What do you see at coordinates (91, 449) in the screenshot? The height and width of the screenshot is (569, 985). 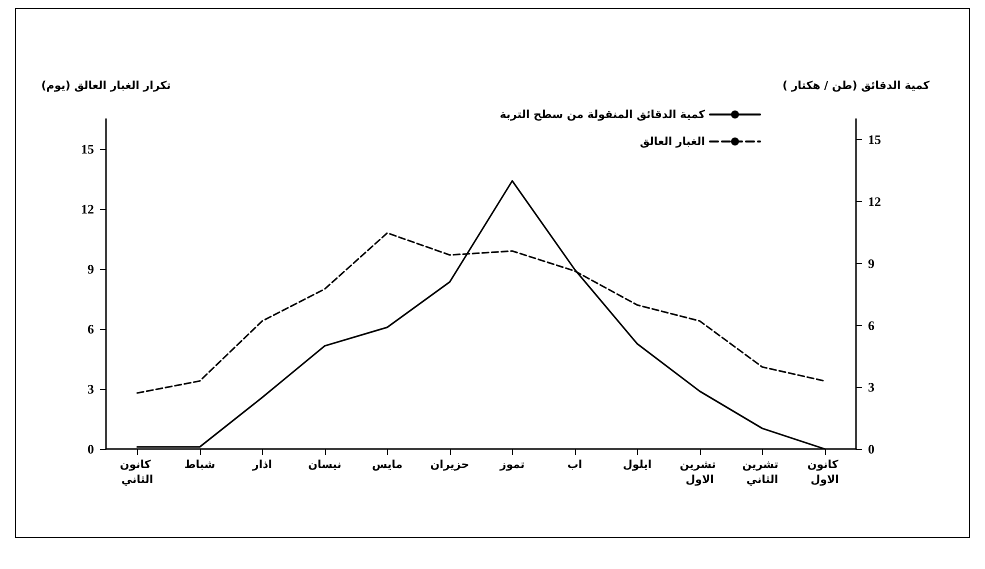 I see `y-tick-label: 0` at bounding box center [91, 449].